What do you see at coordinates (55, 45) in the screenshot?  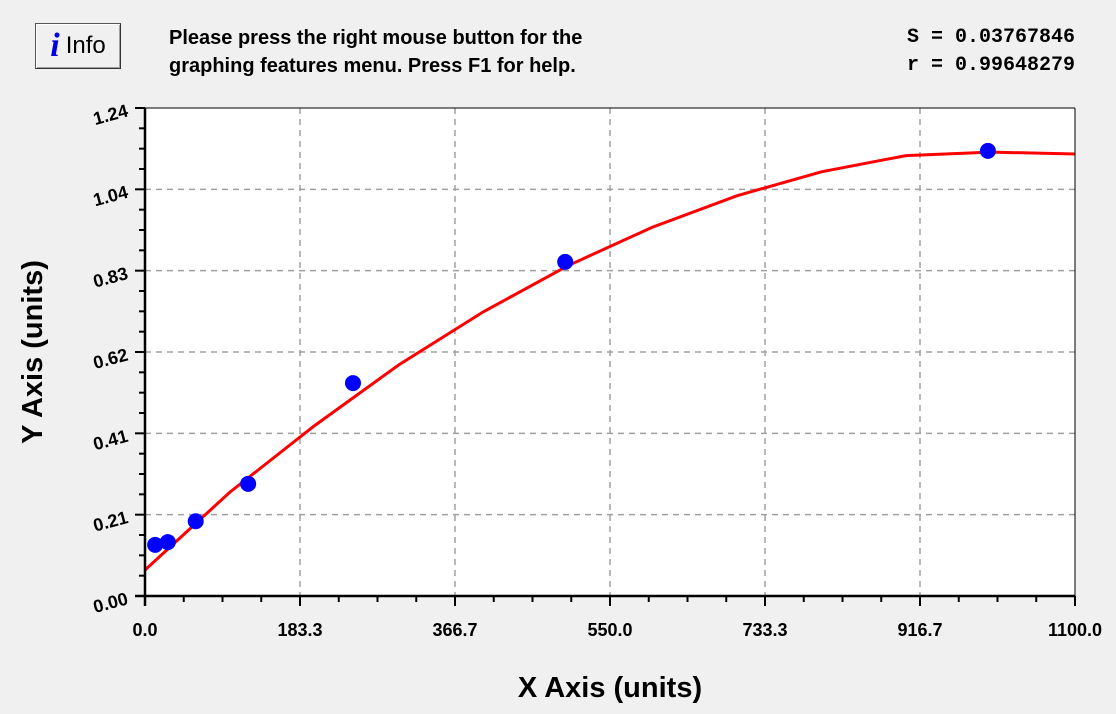 I see `info-icon: i` at bounding box center [55, 45].